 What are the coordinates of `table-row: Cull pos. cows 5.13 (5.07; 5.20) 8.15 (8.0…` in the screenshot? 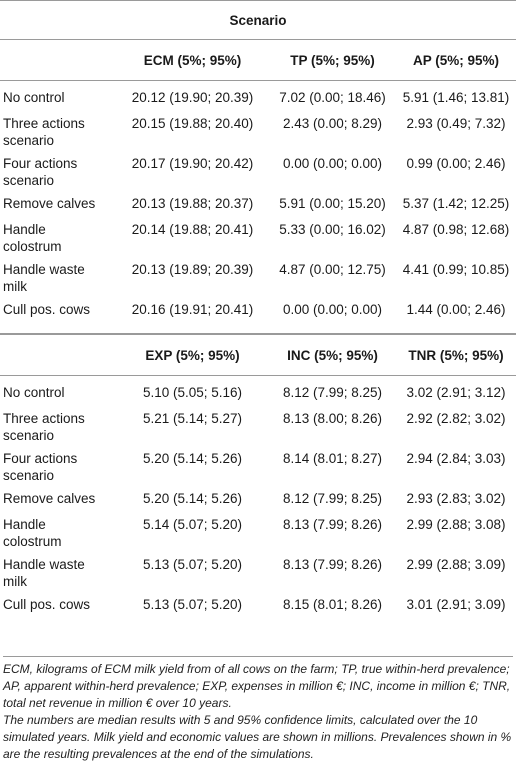 It's located at (258, 612).